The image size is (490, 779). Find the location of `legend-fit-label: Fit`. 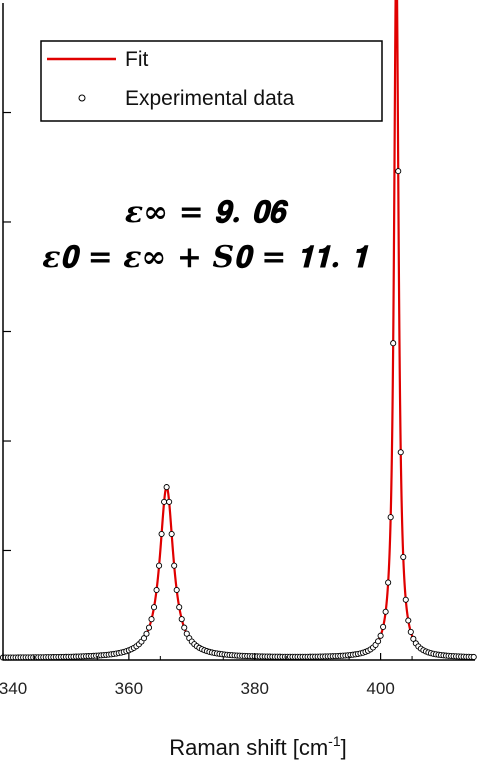

legend-fit-label: Fit is located at coordinates (136, 59).